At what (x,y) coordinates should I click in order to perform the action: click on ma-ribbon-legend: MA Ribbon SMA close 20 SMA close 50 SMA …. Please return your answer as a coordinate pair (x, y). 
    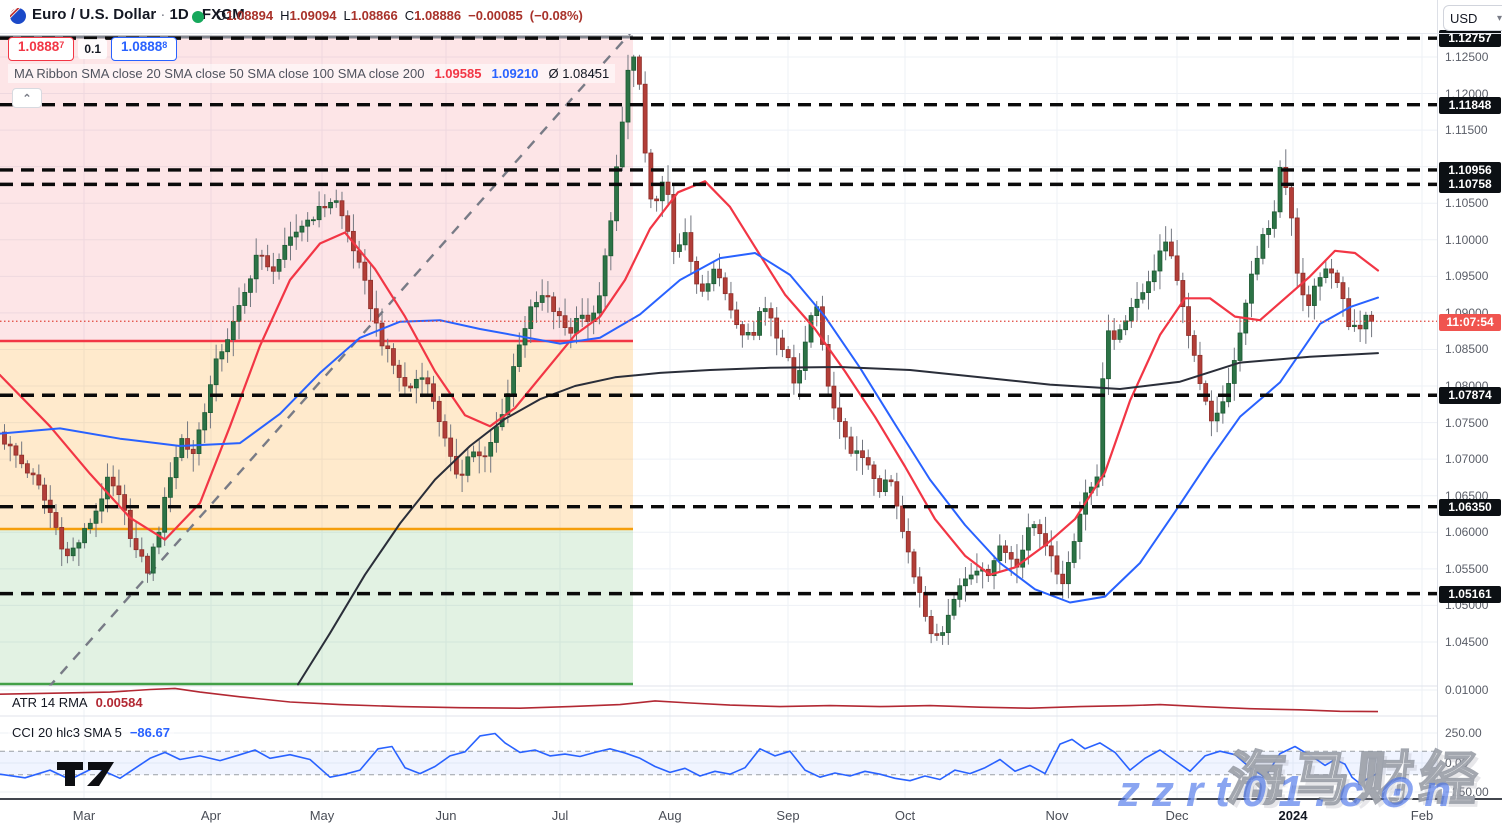
    Looking at the image, I should click on (312, 73).